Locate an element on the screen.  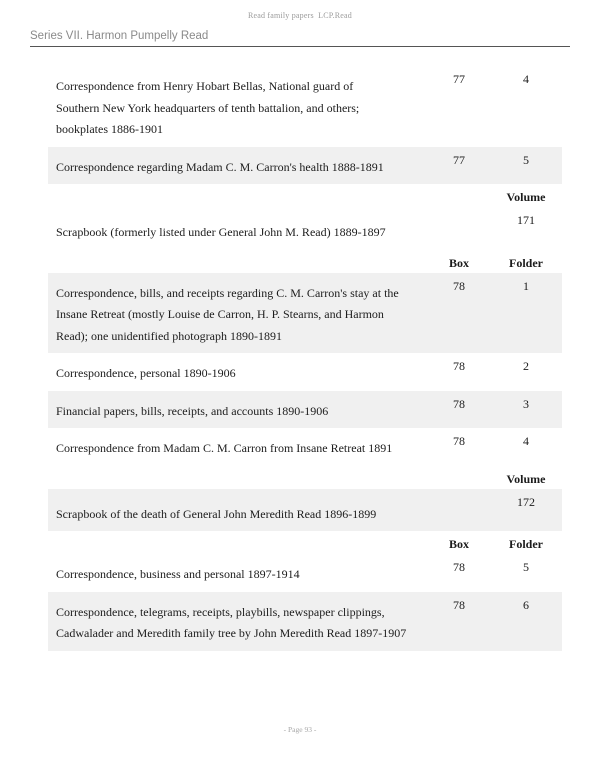
document-title-header: Read family papers LCP.Read is located at coordinates (300, 15).